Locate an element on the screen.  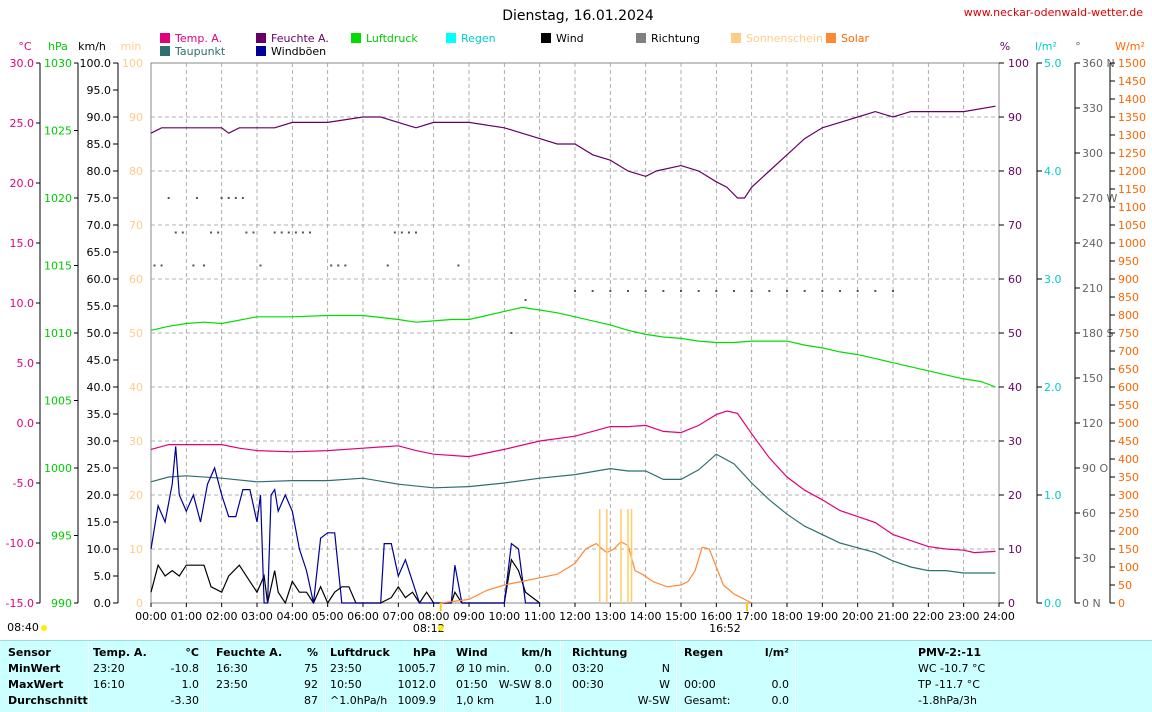
direction-tick-label: 330 is located at coordinates (1092, 108).